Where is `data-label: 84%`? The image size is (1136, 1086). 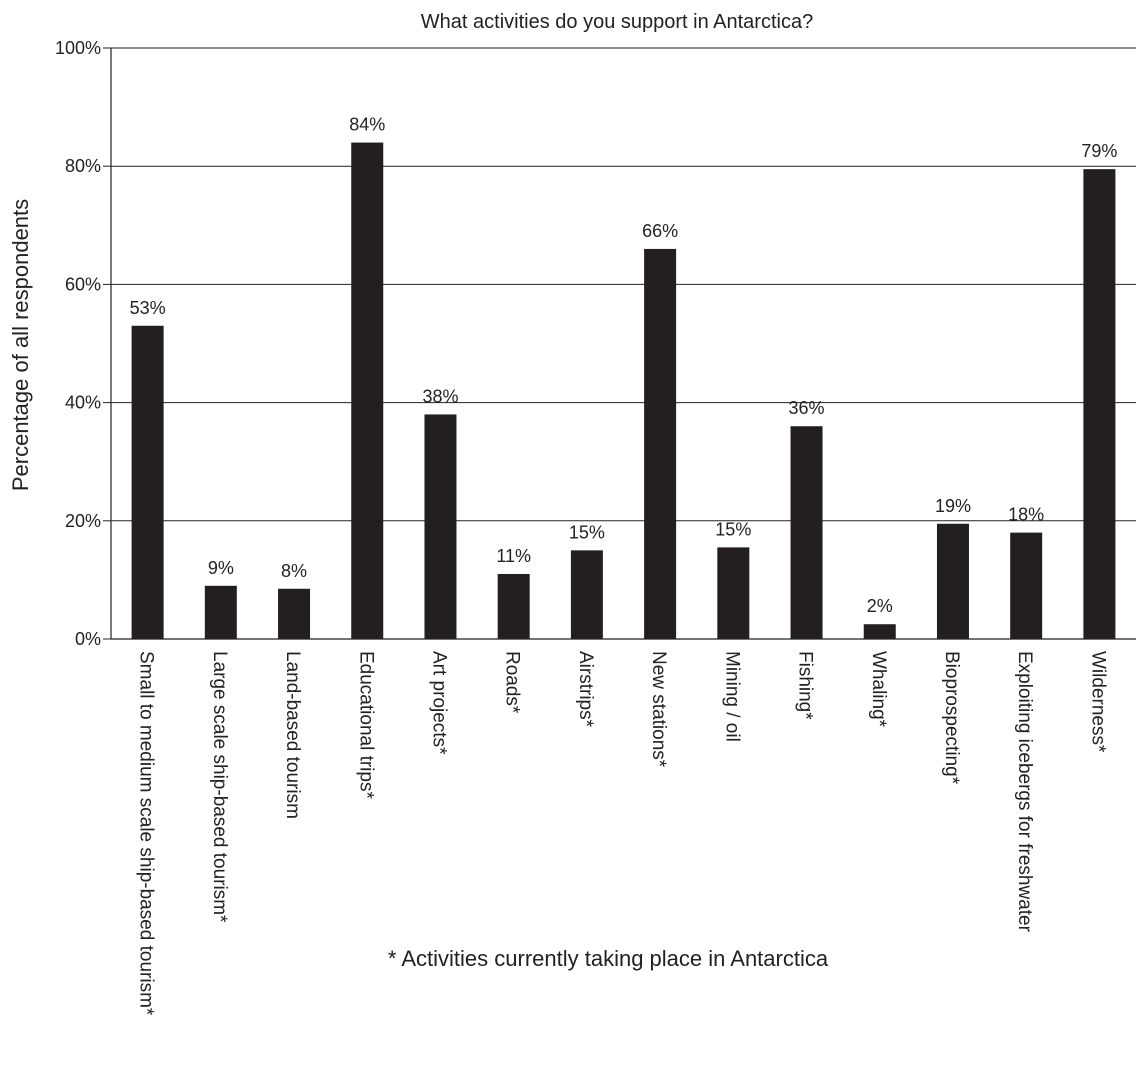 data-label: 84% is located at coordinates (367, 125).